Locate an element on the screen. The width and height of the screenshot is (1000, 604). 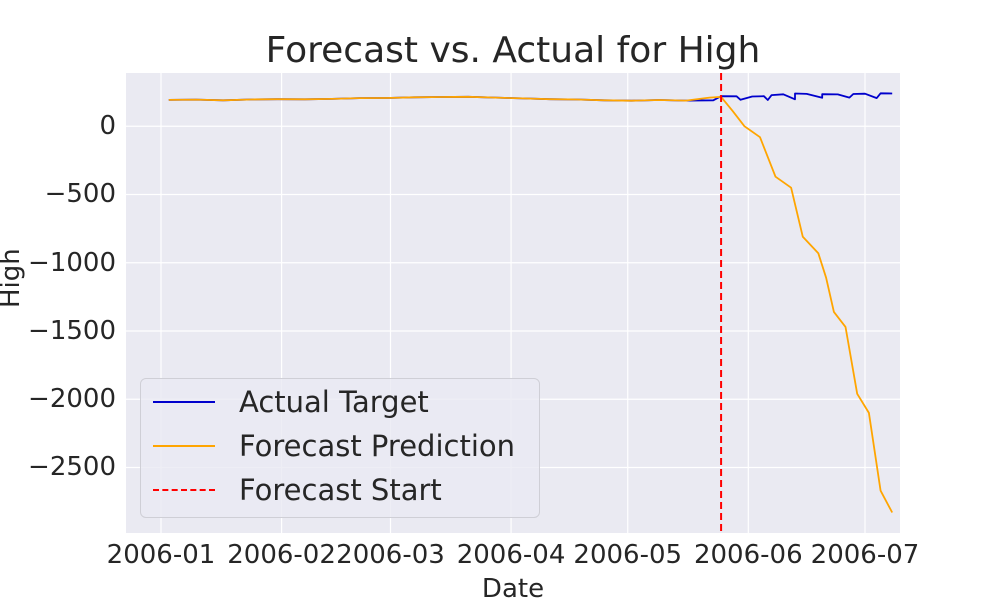
legend-label-actual: Actual Target is located at coordinates (334, 402).